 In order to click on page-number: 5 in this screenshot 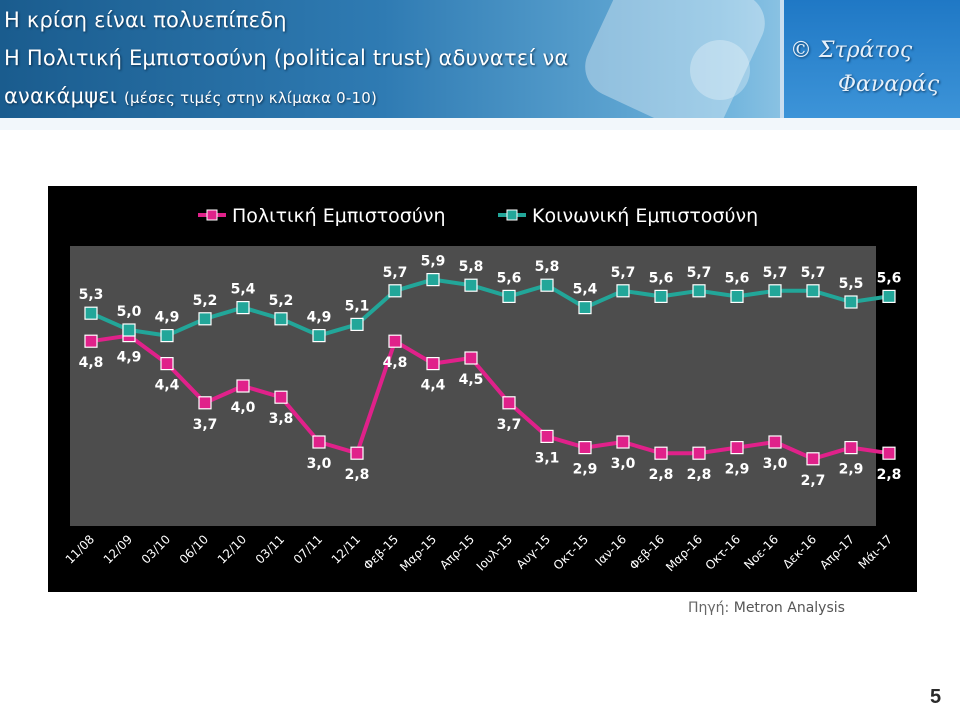, I will do `click(936, 697)`.